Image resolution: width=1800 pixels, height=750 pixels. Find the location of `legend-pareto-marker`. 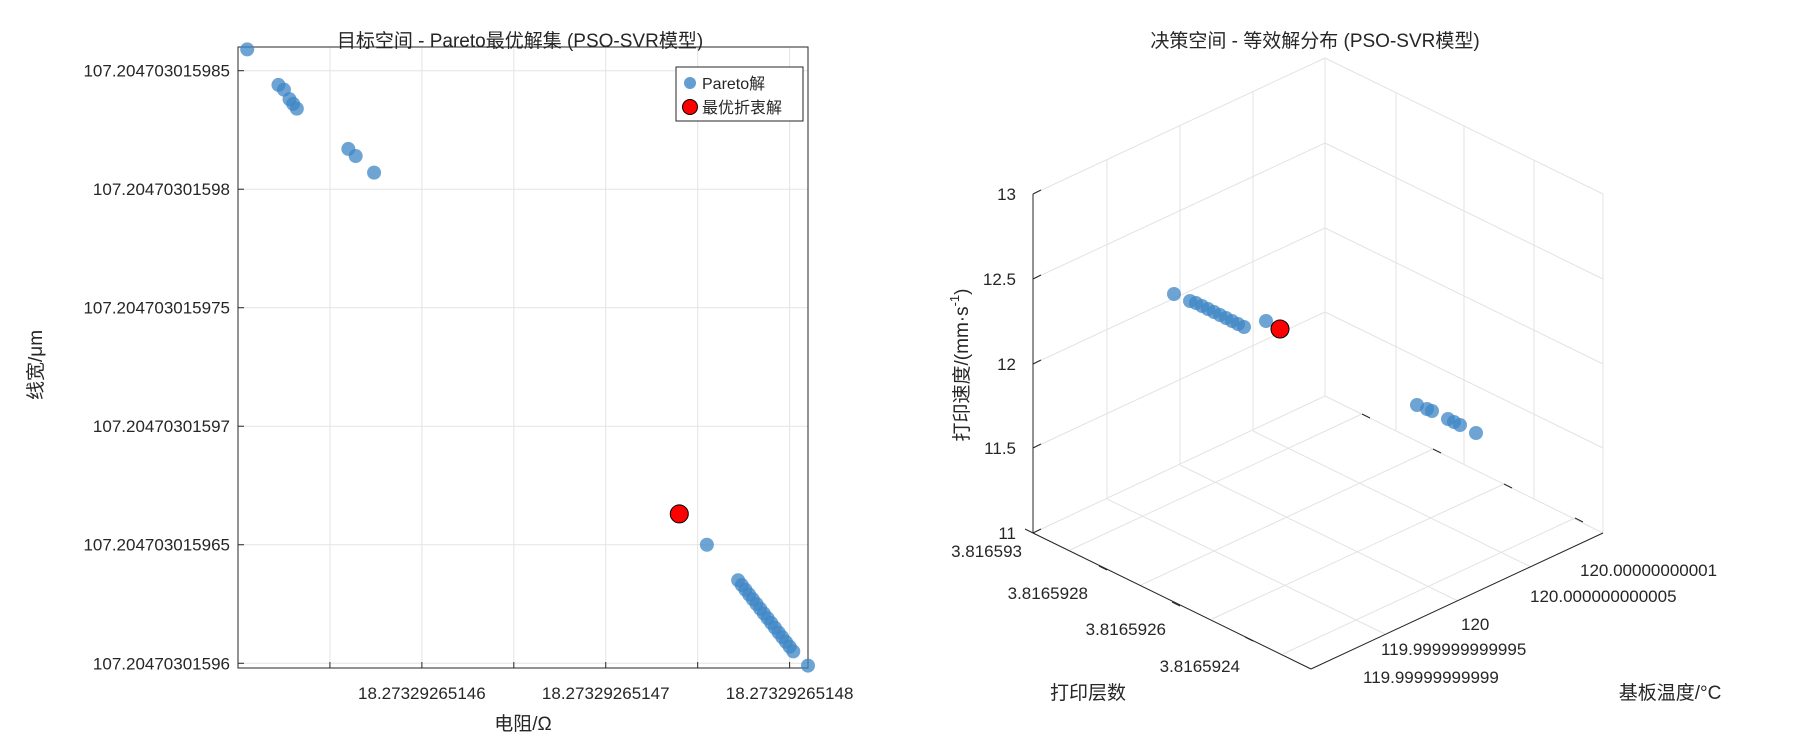

legend-pareto-marker is located at coordinates (690, 83).